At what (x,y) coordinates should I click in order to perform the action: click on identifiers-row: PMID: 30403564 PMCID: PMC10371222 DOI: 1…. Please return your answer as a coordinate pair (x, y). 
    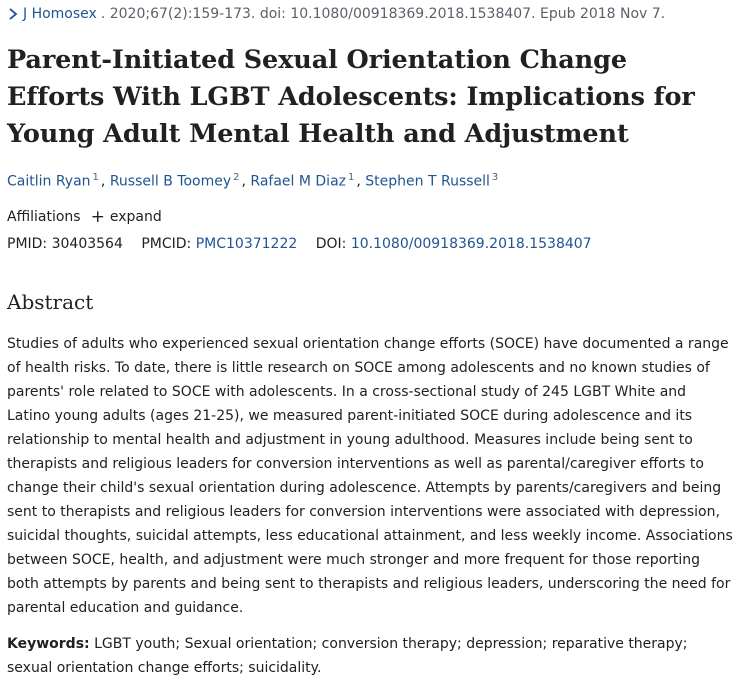
    Looking at the image, I should click on (306, 244).